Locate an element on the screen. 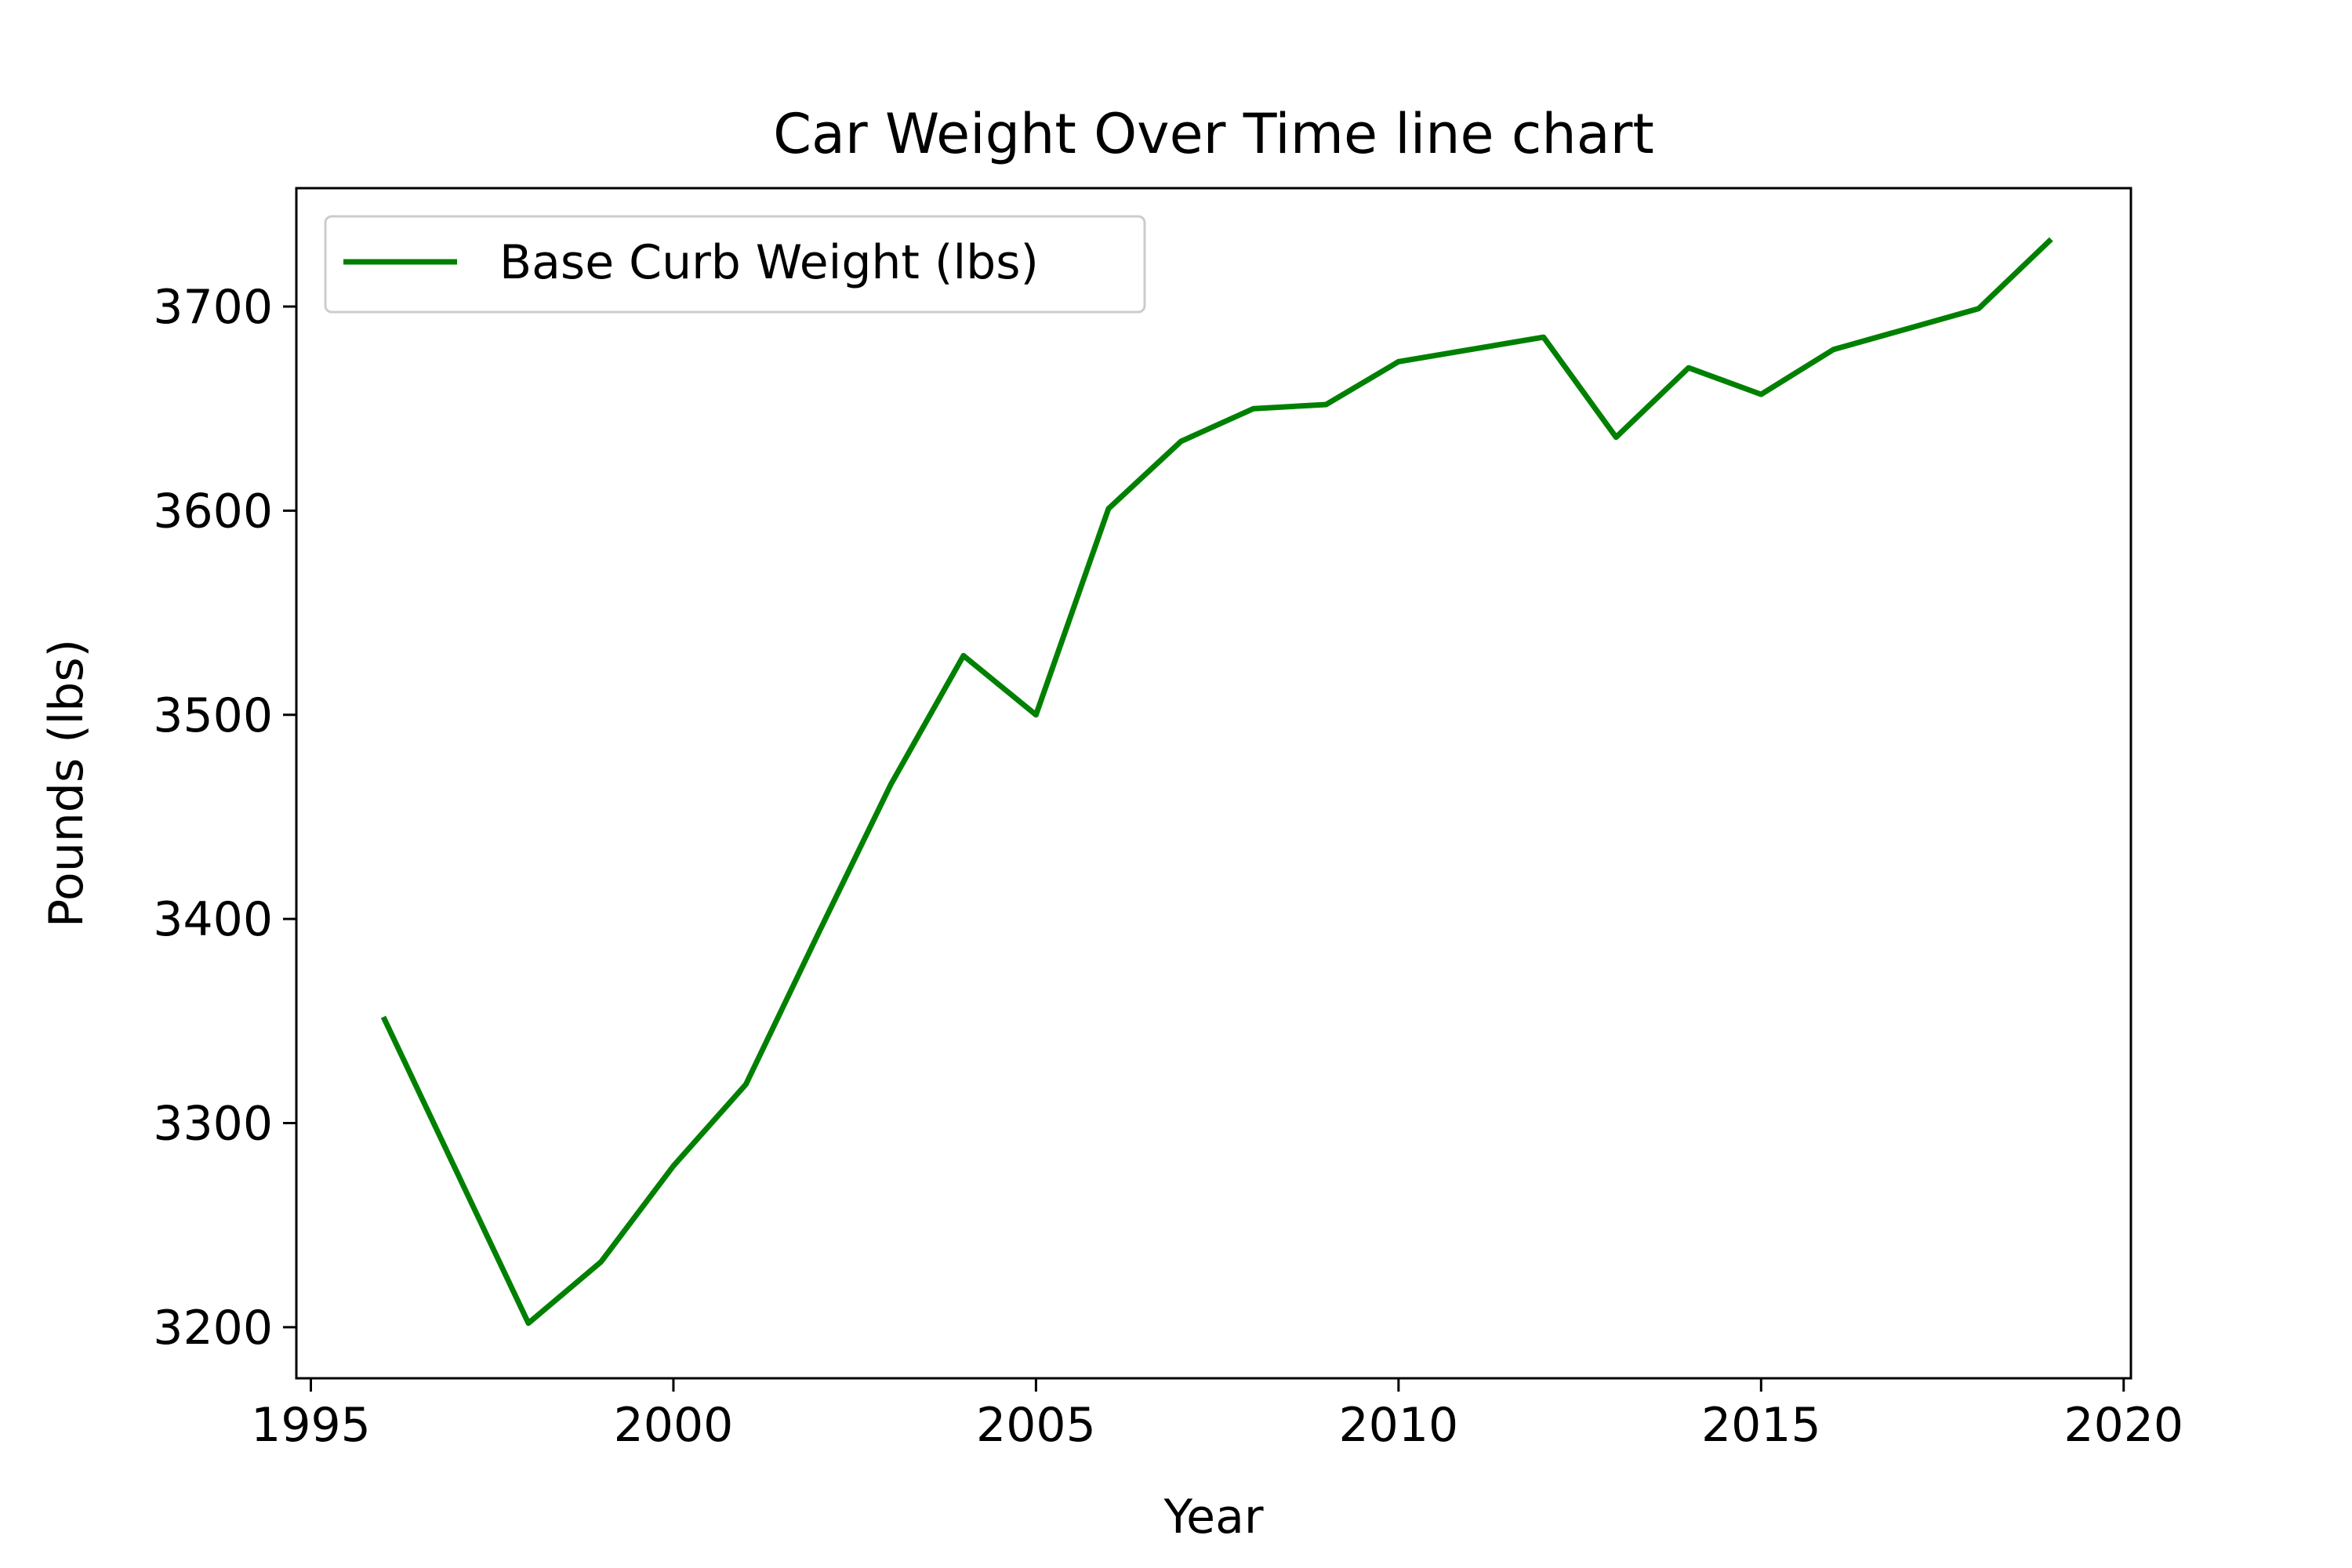  x-tick-label: 1995 is located at coordinates (311, 1425).